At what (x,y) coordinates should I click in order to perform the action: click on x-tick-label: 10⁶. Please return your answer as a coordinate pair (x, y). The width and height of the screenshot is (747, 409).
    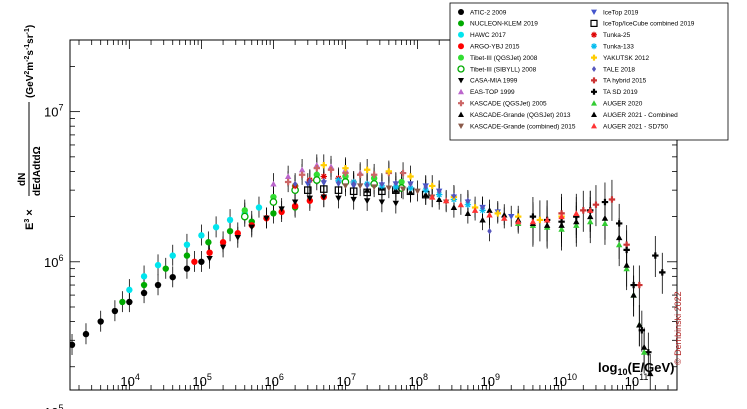
    Looking at the image, I should click on (273, 380).